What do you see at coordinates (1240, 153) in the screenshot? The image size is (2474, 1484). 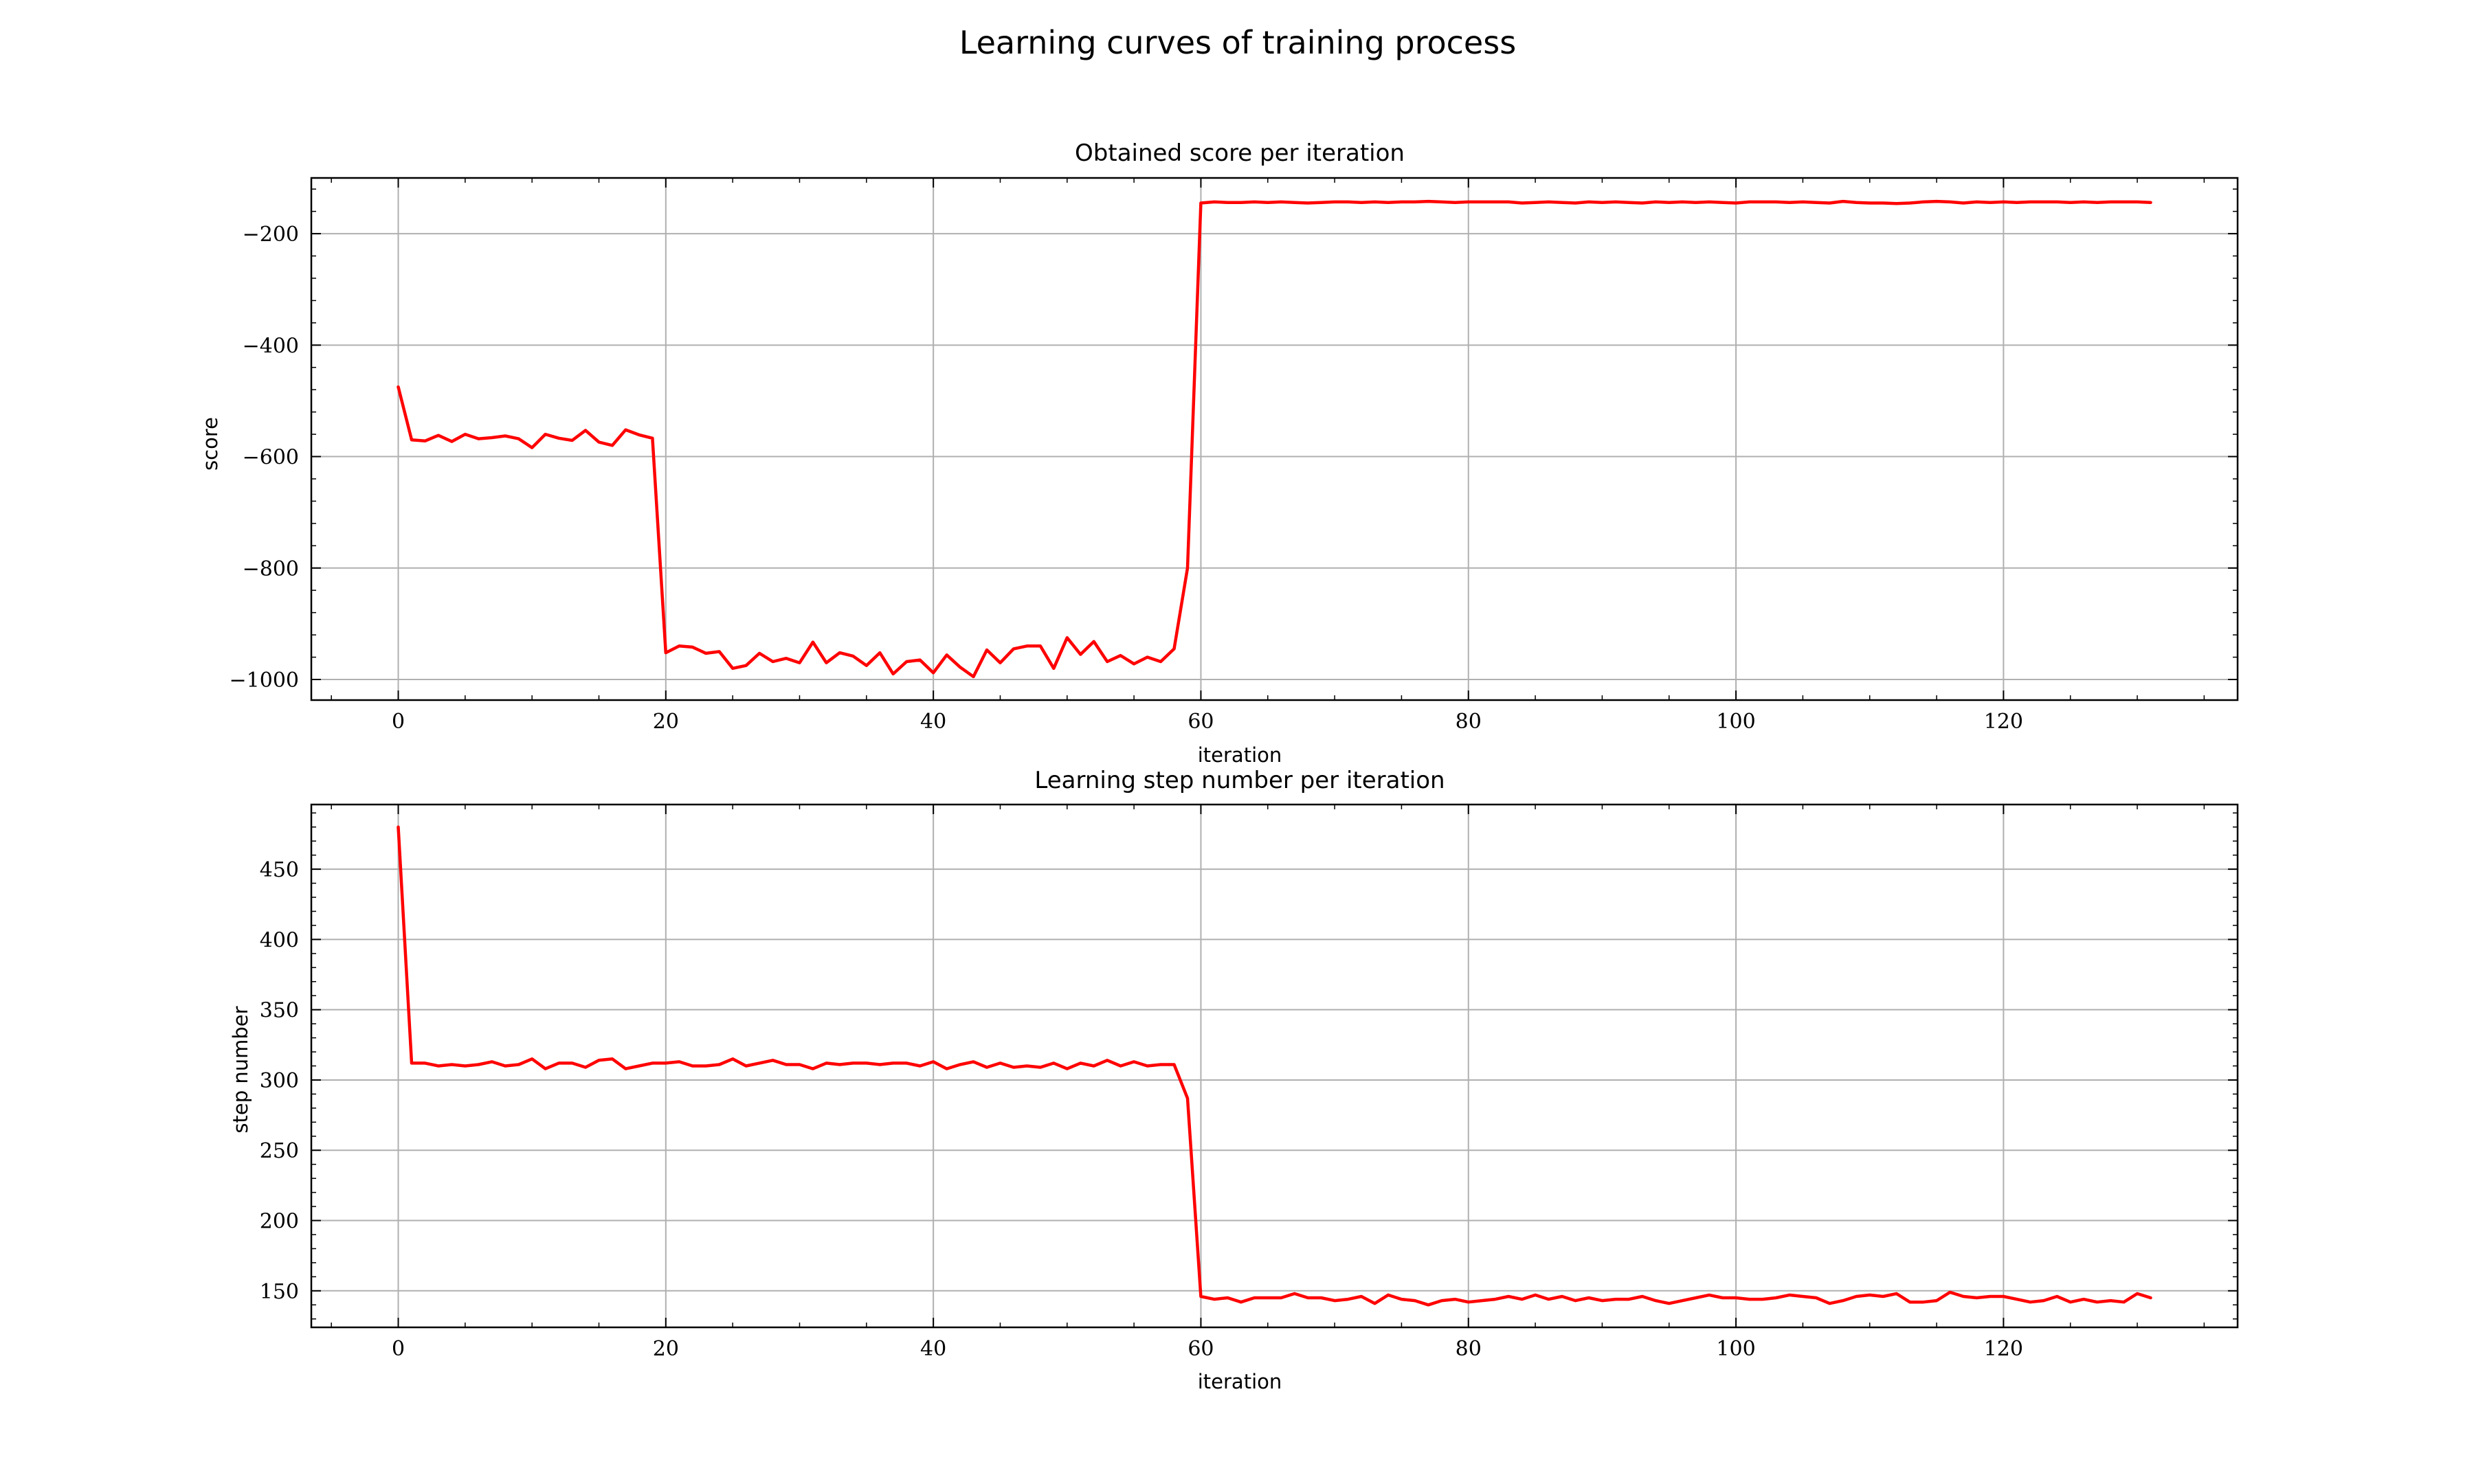 I see `score-subplot-title: Obtained score per iteration` at bounding box center [1240, 153].